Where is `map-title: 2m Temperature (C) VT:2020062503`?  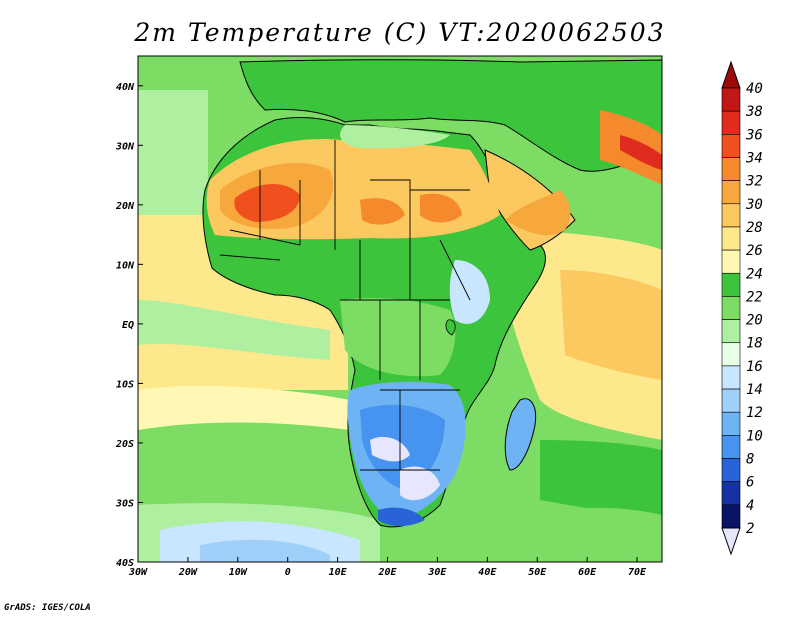
map-title: 2m Temperature (C) VT:2020062503 is located at coordinates (400, 32).